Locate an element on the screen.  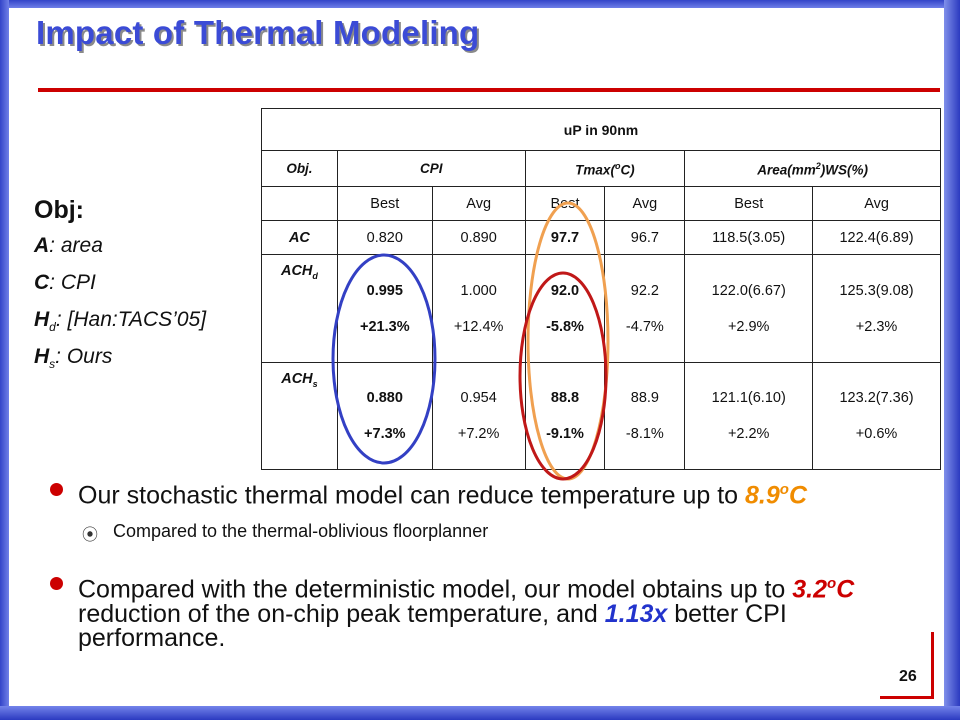
slide-frame-top is located at coordinates (480, 4).